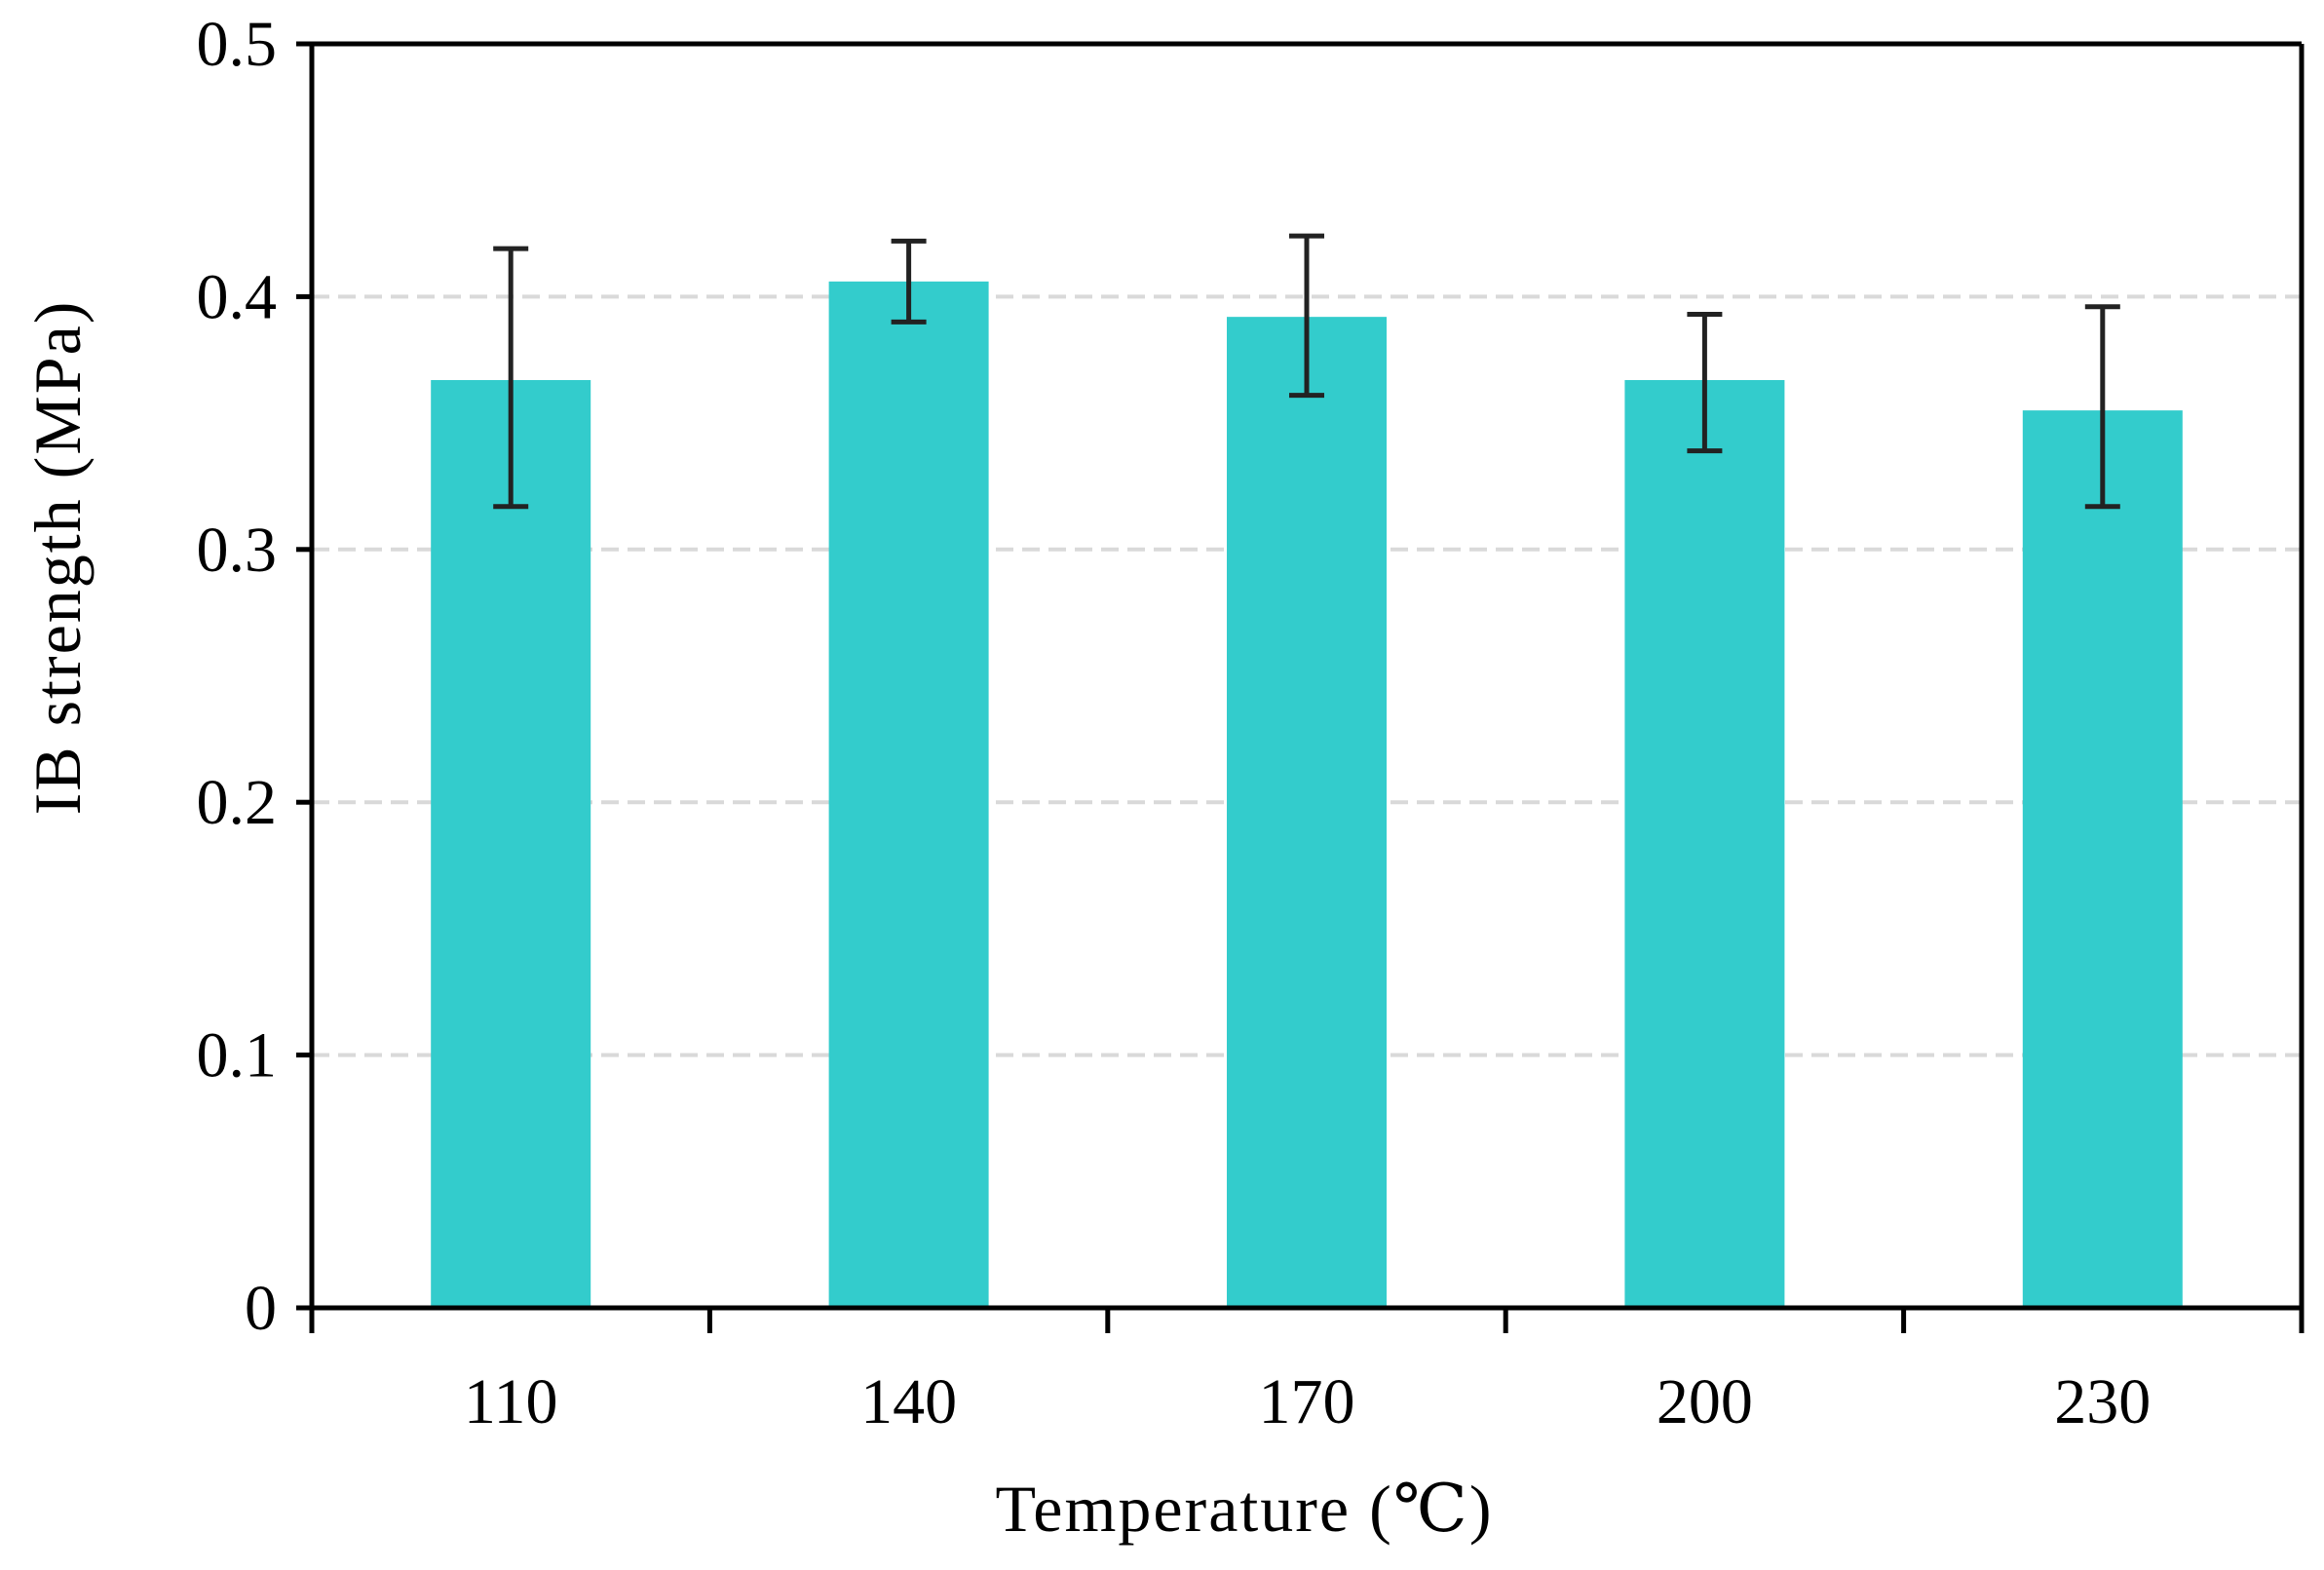 The width and height of the screenshot is (2324, 1570). What do you see at coordinates (1245, 1509) in the screenshot?
I see `x-axis-title: Temperature (℃)` at bounding box center [1245, 1509].